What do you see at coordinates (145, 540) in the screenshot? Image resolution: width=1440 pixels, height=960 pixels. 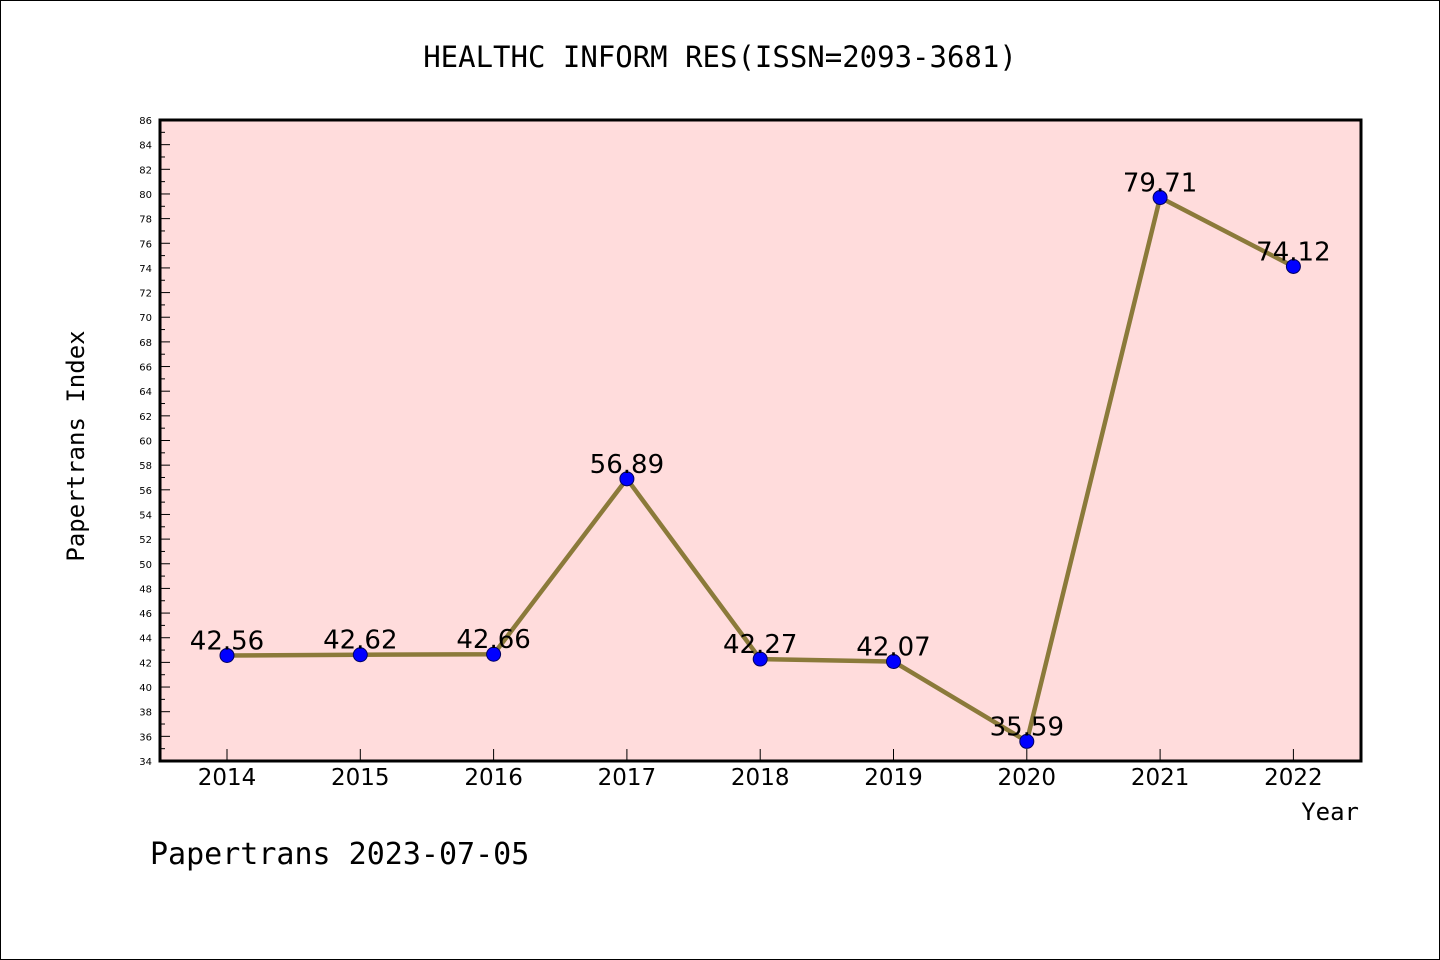 I see `y-tick-label: 52` at bounding box center [145, 540].